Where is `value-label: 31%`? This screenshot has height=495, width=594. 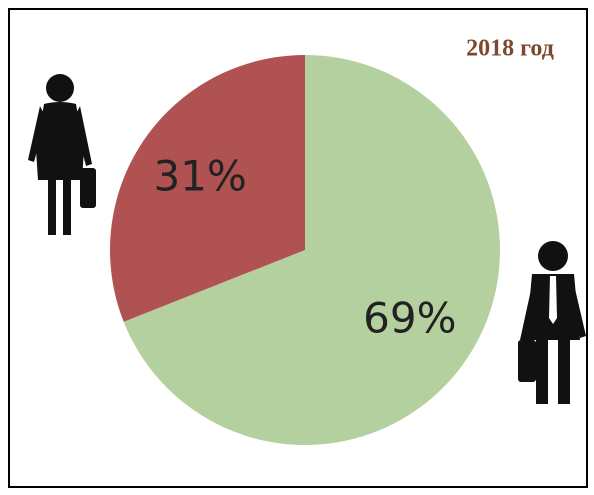
value-label: 31% is located at coordinates (199, 175).